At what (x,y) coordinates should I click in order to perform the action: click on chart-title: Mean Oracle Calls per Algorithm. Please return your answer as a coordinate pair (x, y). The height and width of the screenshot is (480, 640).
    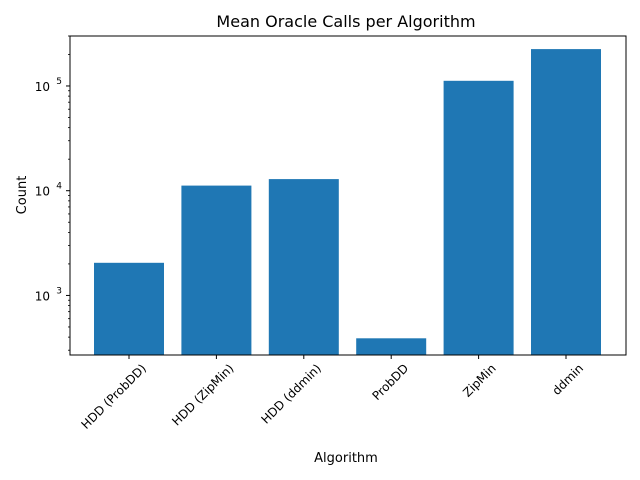
    Looking at the image, I should click on (345, 21).